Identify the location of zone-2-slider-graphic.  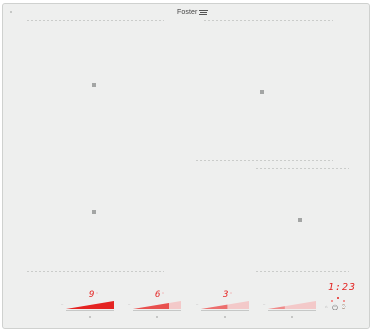
(157, 305).